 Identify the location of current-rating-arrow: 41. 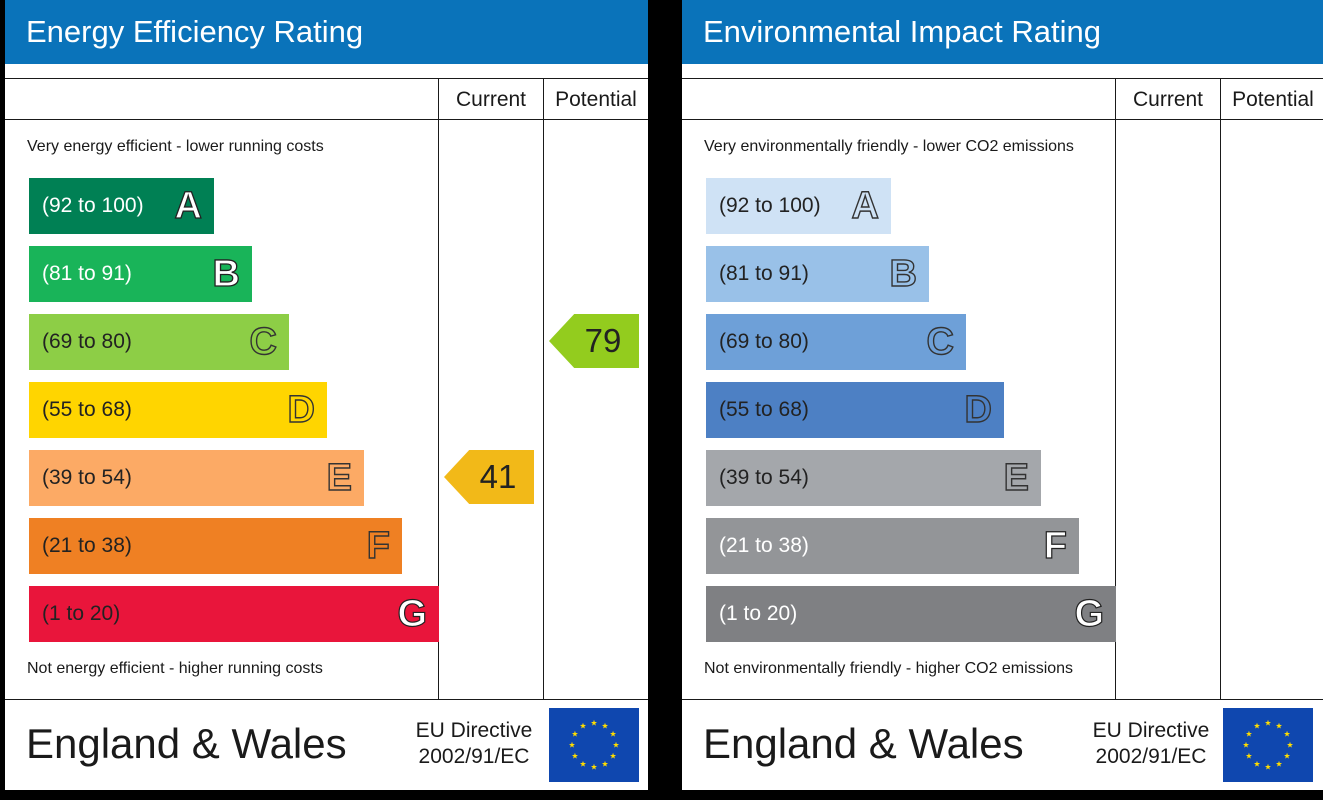
(489, 477).